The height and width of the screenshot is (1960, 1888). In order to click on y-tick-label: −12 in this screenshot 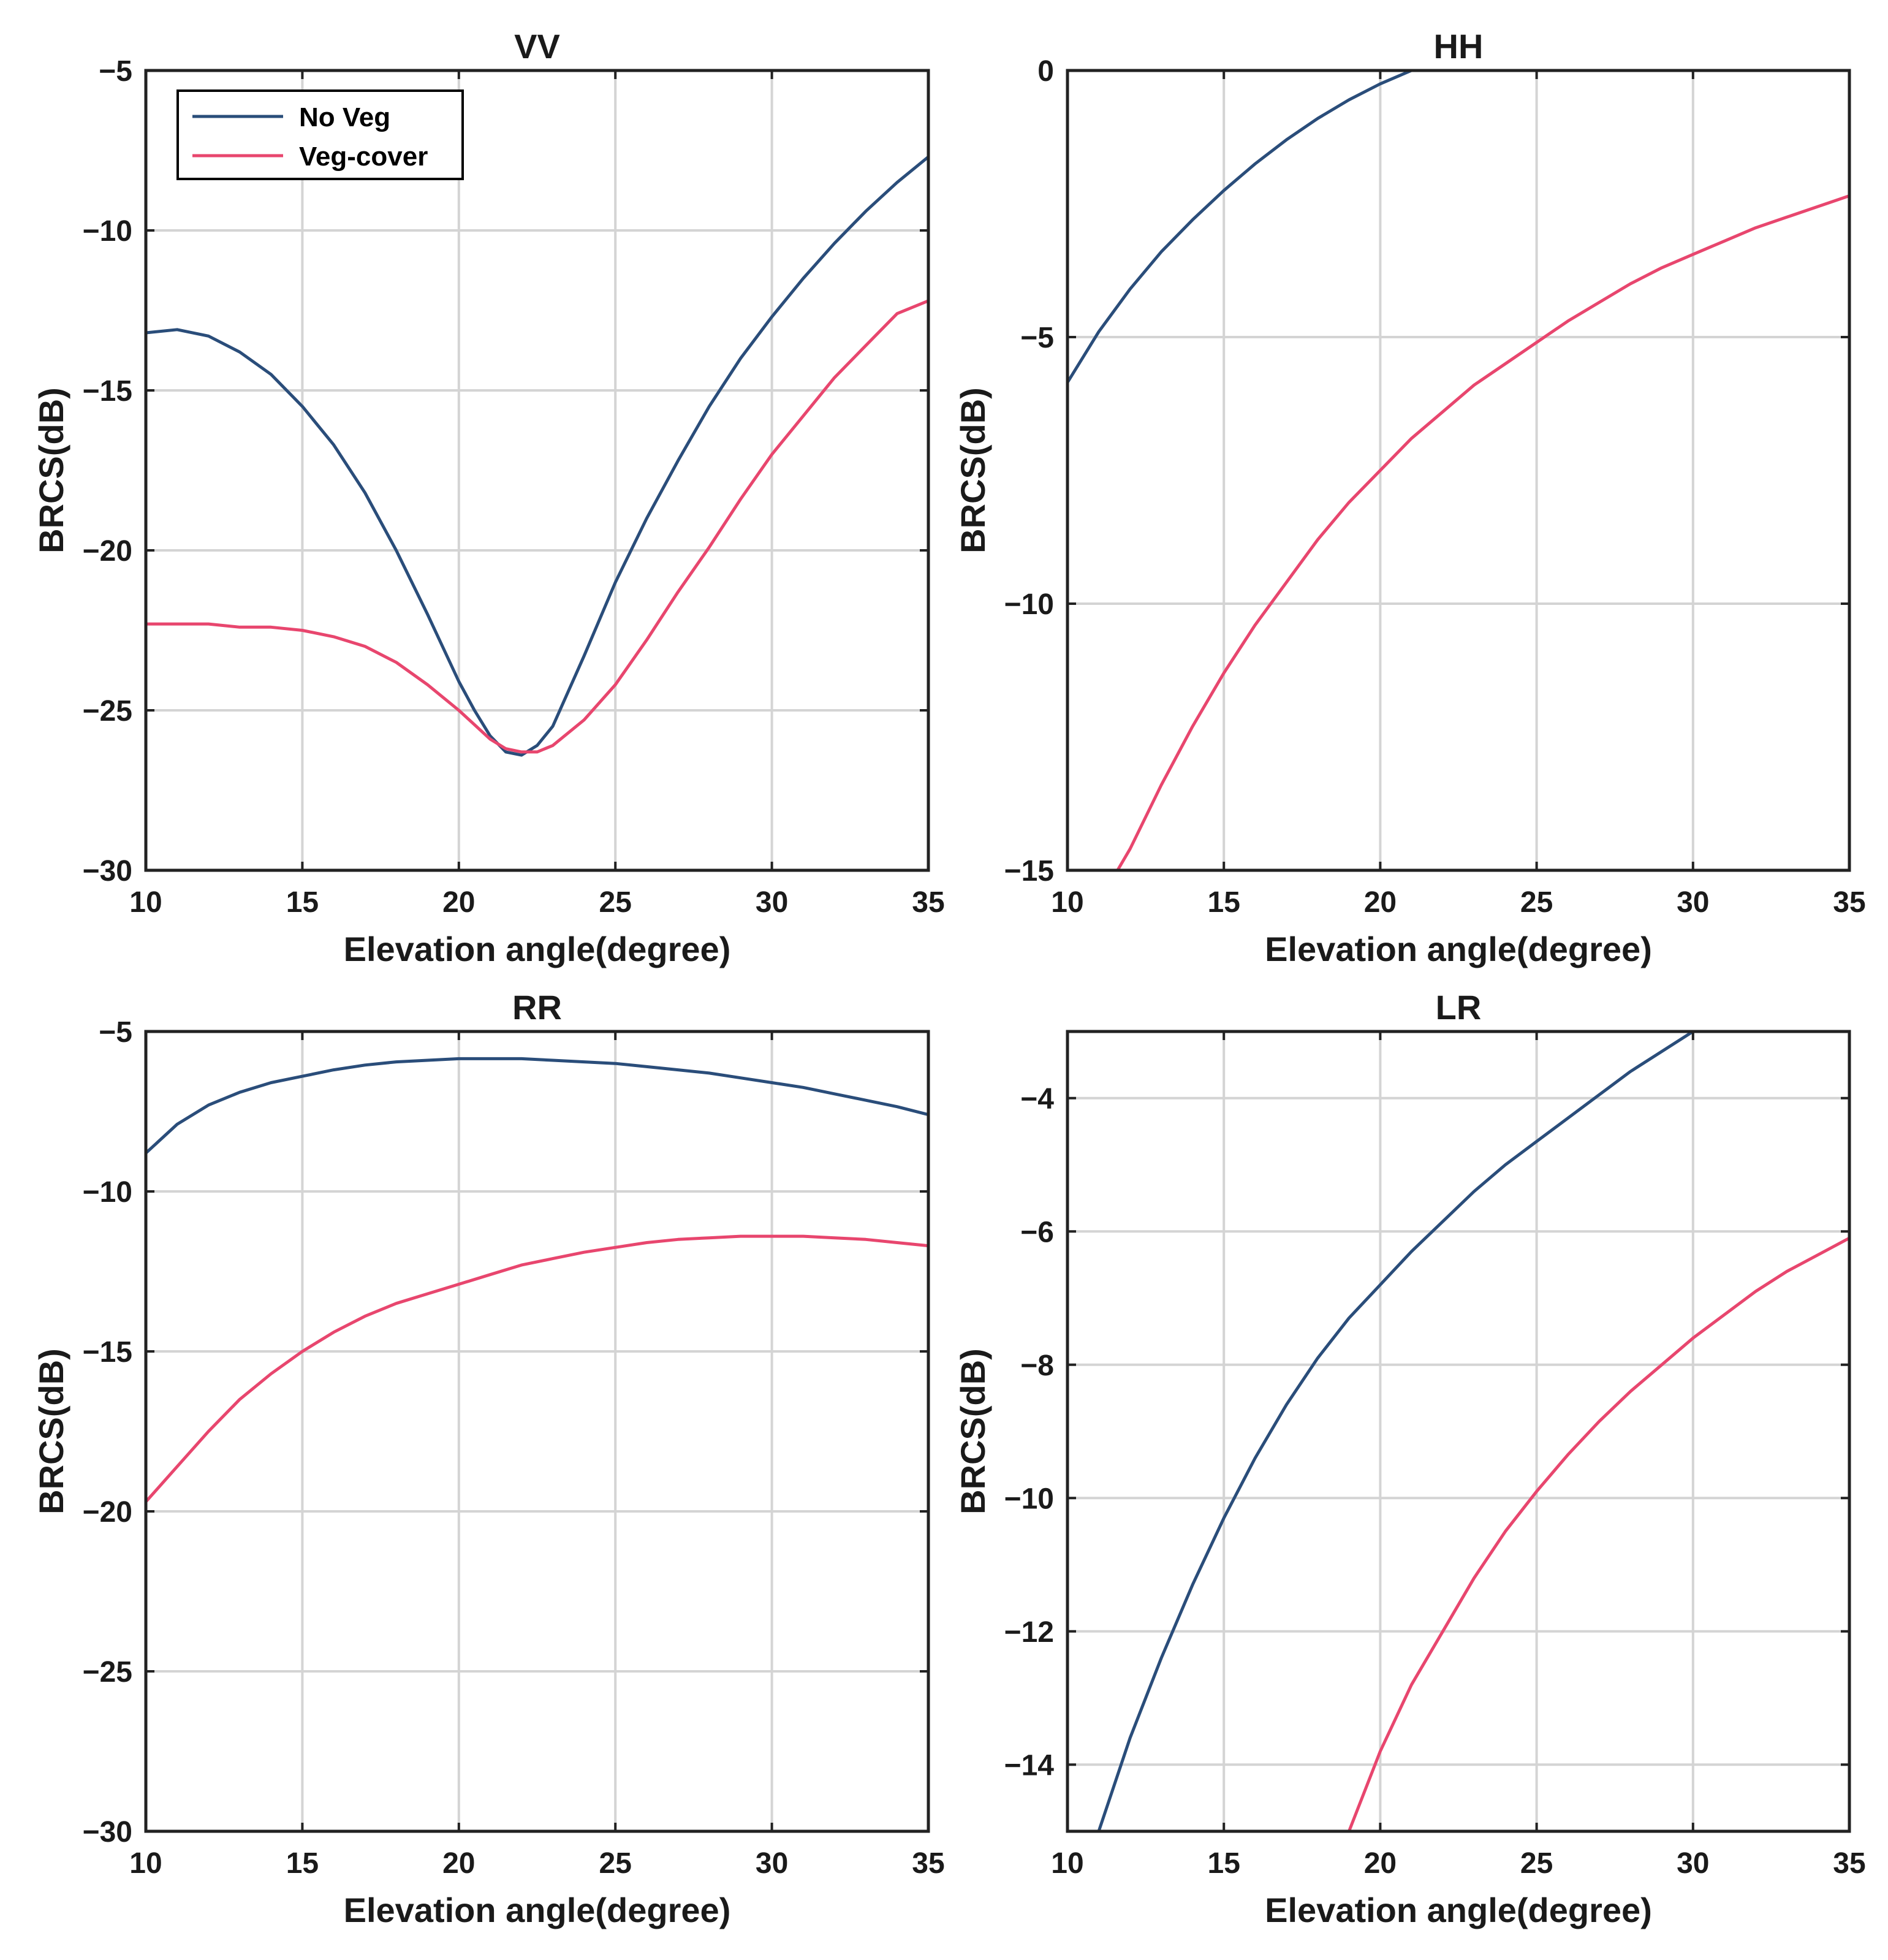, I will do `click(1029, 1632)`.